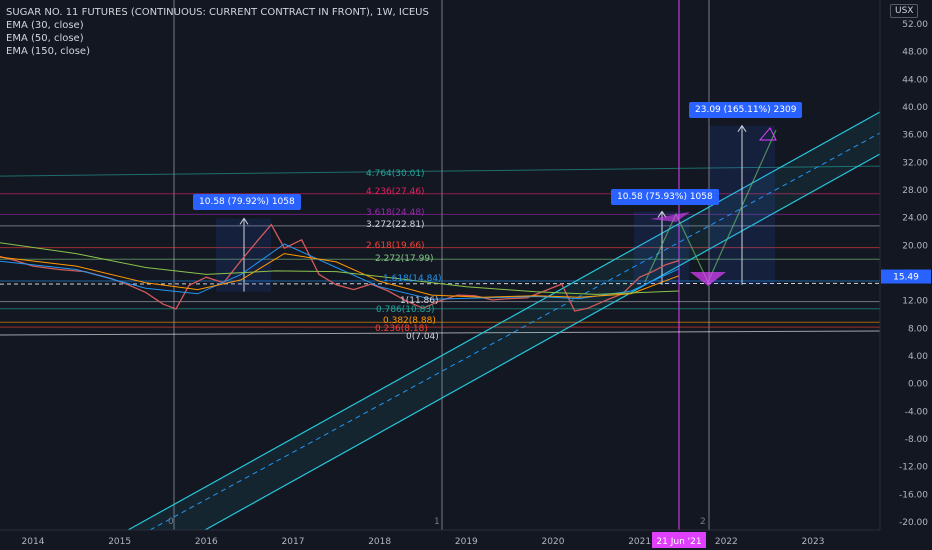 The height and width of the screenshot is (550, 932). Describe the element at coordinates (33, 542) in the screenshot. I see `x-tick-2014: 2014` at that location.